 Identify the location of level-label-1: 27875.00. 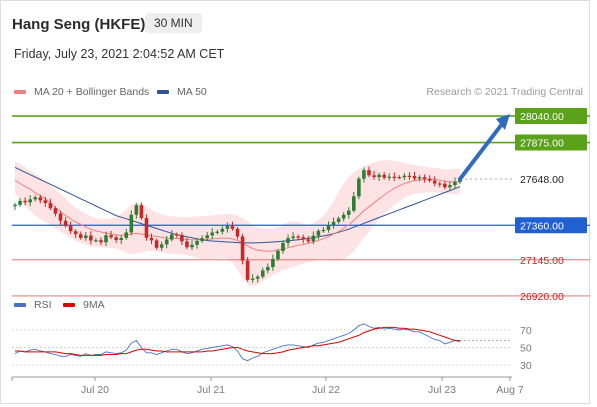
(542, 144).